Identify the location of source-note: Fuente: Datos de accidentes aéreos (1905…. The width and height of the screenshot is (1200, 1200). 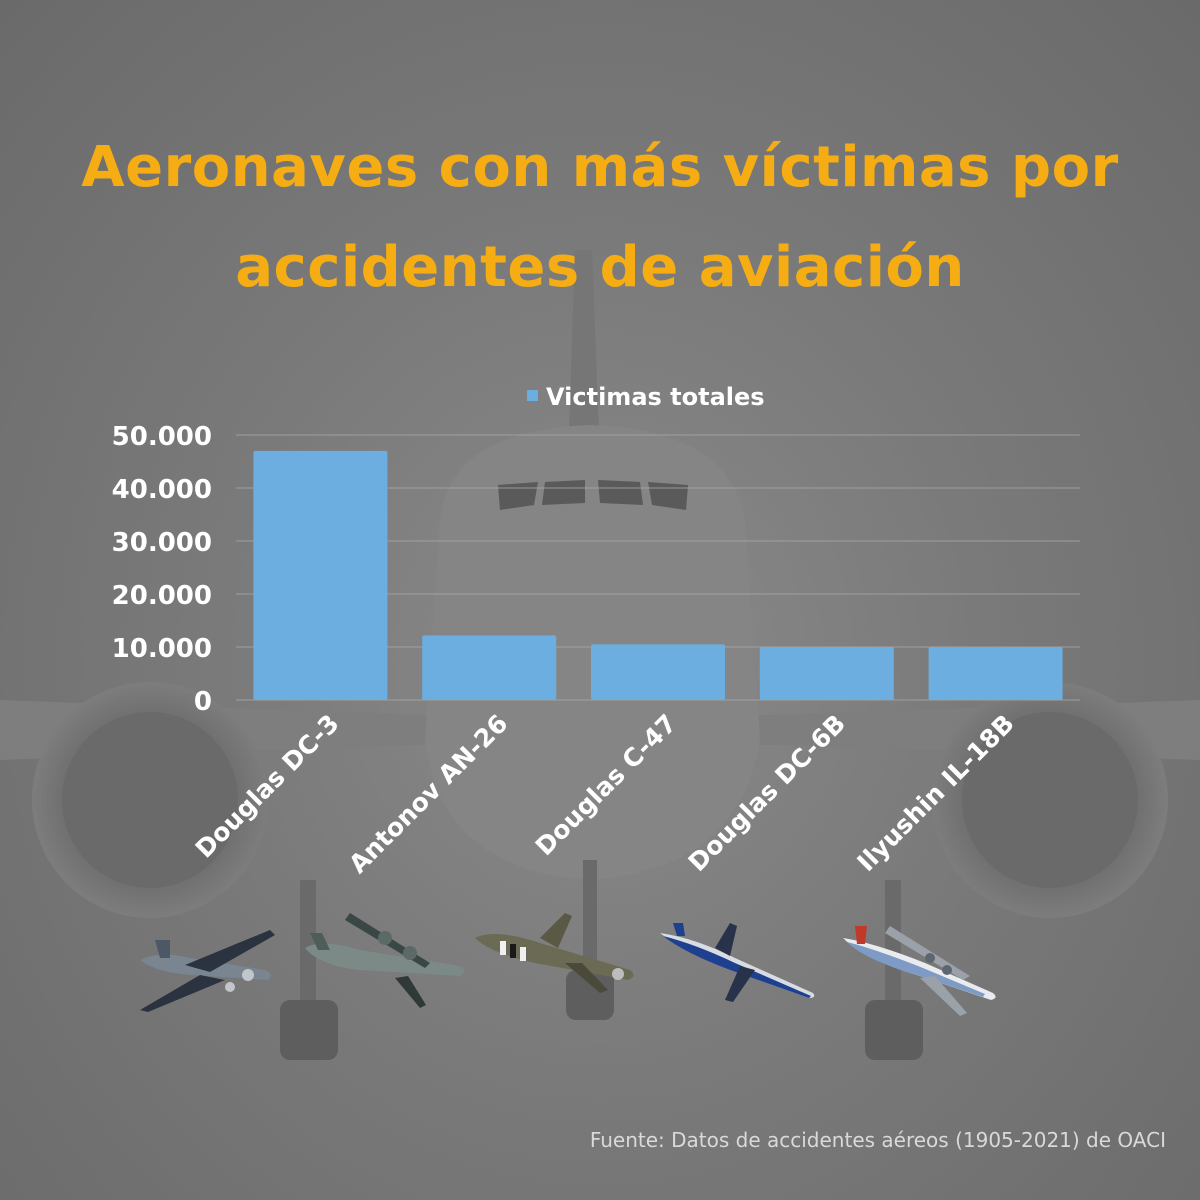
(877, 1140).